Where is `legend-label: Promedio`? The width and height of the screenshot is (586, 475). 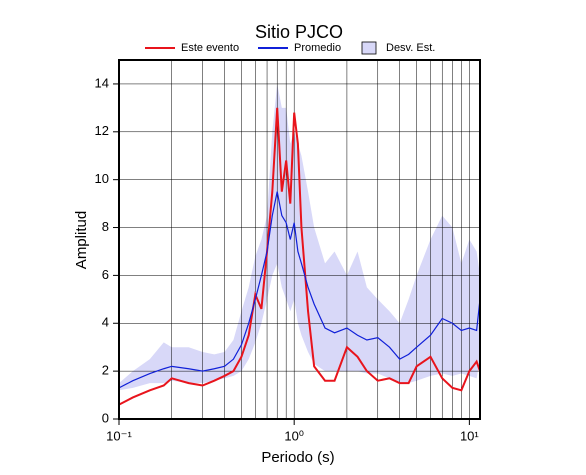 legend-label: Promedio is located at coordinates (317, 48).